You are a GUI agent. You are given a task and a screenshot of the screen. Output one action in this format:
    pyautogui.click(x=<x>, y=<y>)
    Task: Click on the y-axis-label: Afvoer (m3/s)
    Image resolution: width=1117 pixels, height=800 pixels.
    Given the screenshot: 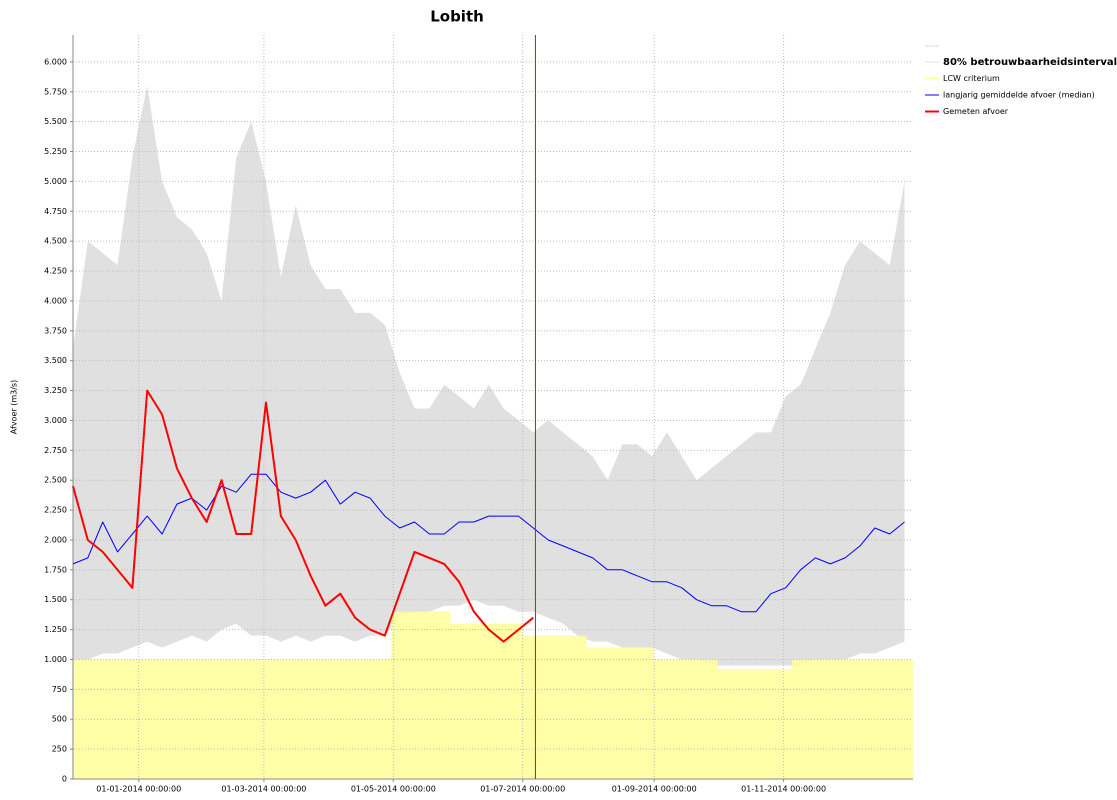 What is the action you would take?
    pyautogui.click(x=14, y=407)
    